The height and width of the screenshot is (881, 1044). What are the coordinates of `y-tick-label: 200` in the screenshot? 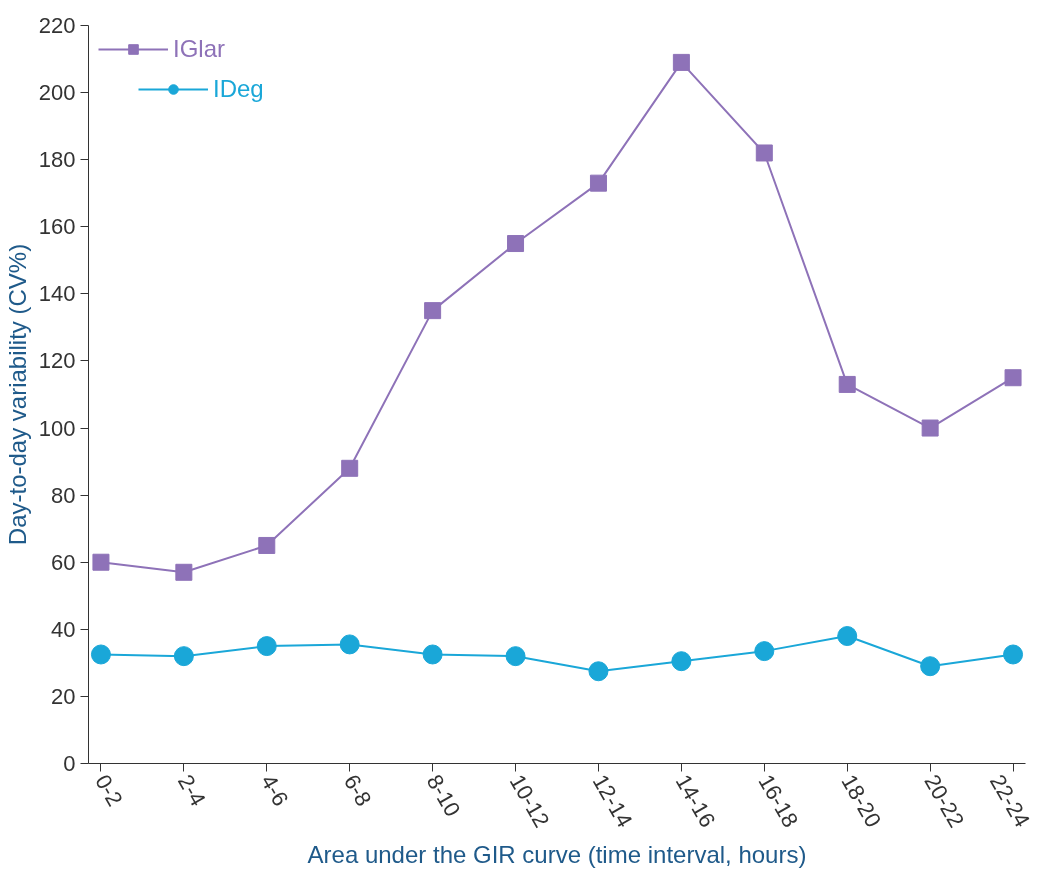 It's located at (57, 93).